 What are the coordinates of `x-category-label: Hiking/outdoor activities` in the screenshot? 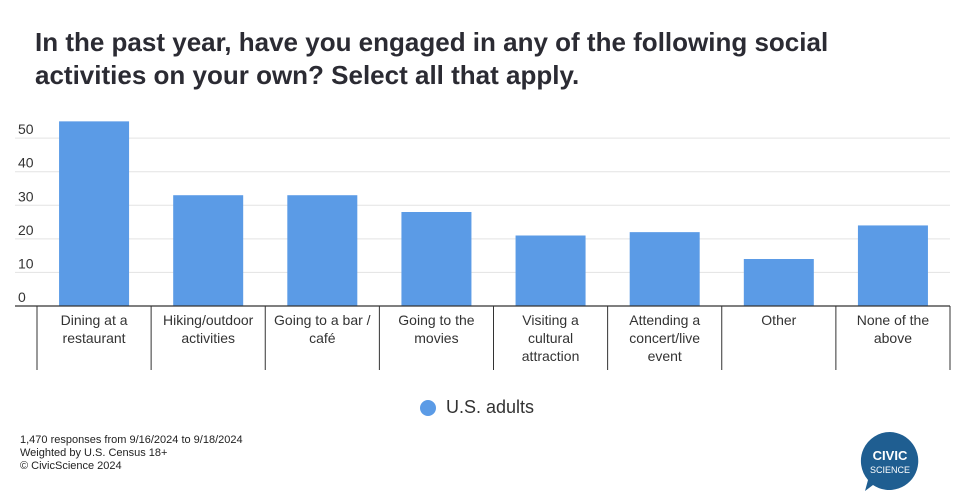 It's located at (208, 329).